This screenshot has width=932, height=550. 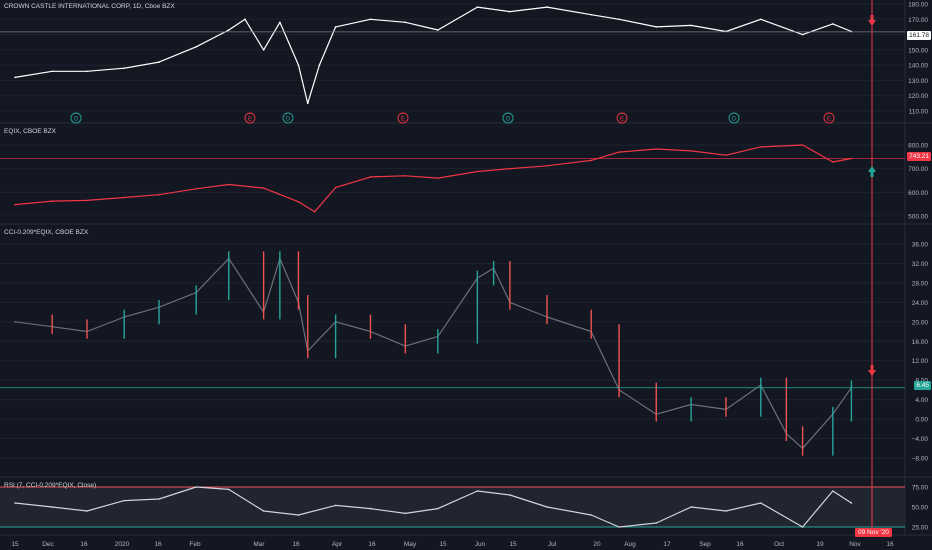 I want to click on rsi-tick-label: 75.00, so click(x=920, y=488).